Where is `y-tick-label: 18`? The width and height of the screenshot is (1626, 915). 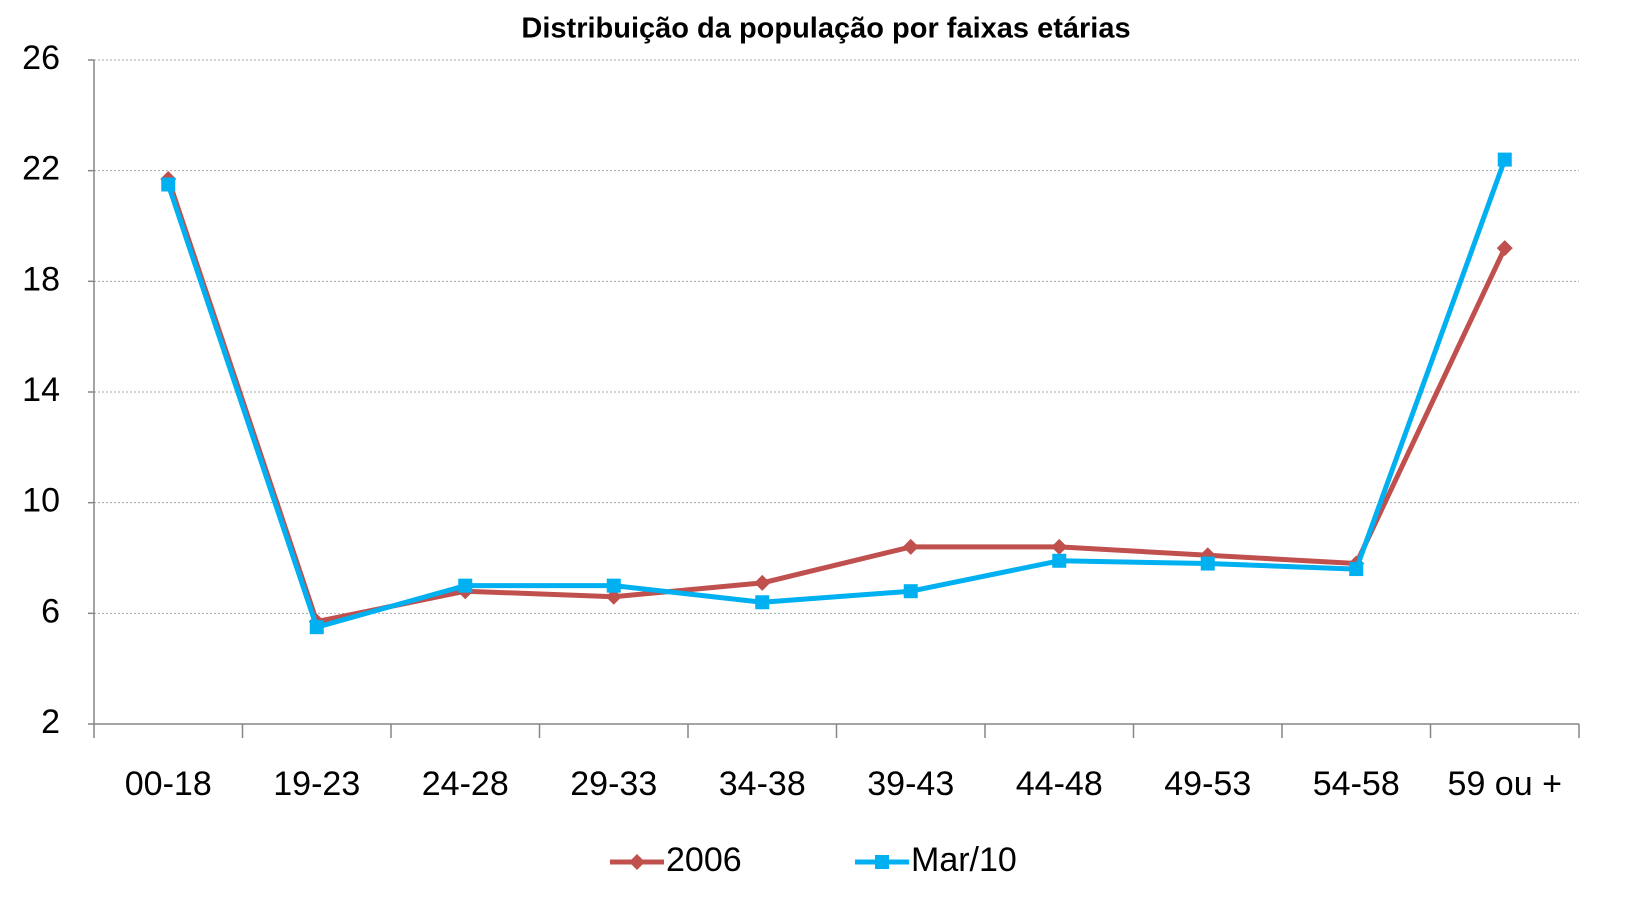
y-tick-label: 18 is located at coordinates (41, 279).